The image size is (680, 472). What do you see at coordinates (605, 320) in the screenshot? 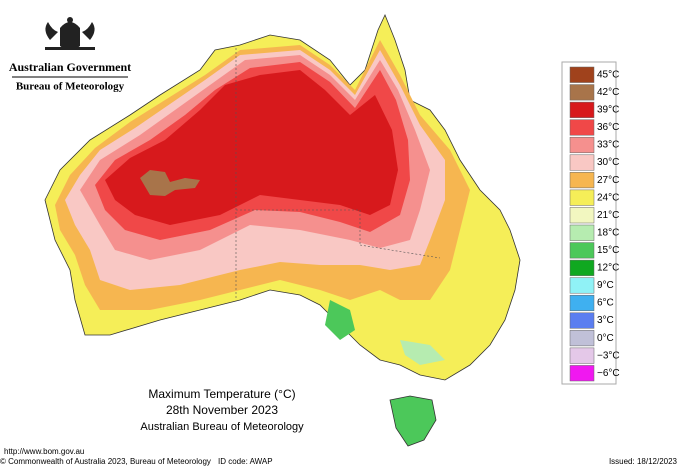
I see `legend-label: 3°C` at bounding box center [605, 320].